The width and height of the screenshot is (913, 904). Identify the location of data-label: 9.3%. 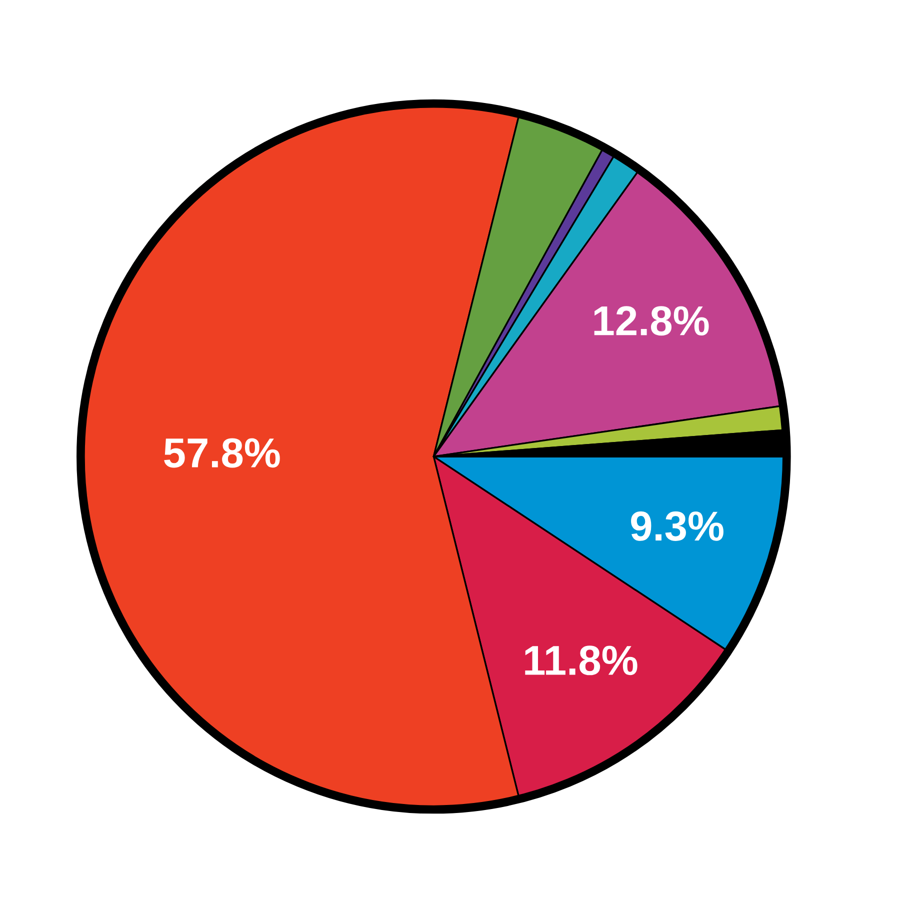
(677, 526).